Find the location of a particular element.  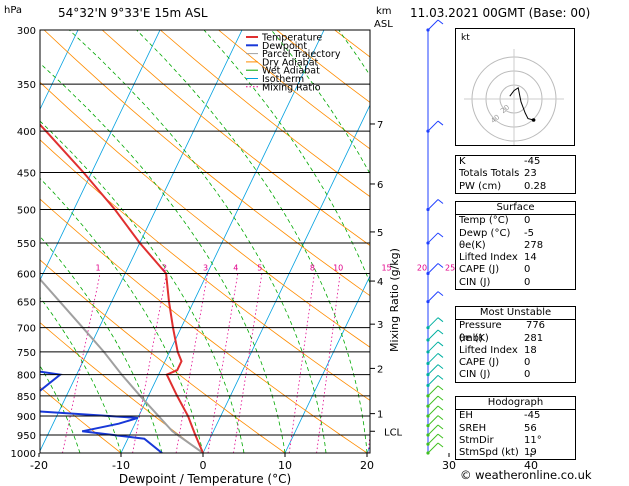

mixing-ratio-label: 10 is located at coordinates (338, 268).